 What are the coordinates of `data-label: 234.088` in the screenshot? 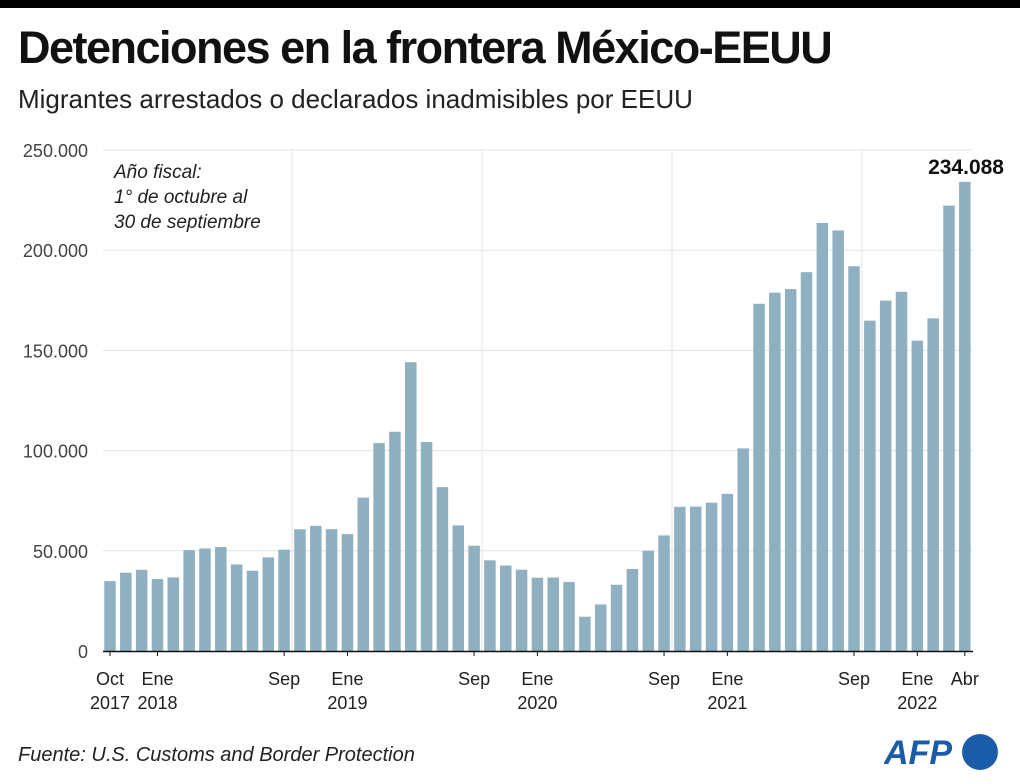 It's located at (966, 167).